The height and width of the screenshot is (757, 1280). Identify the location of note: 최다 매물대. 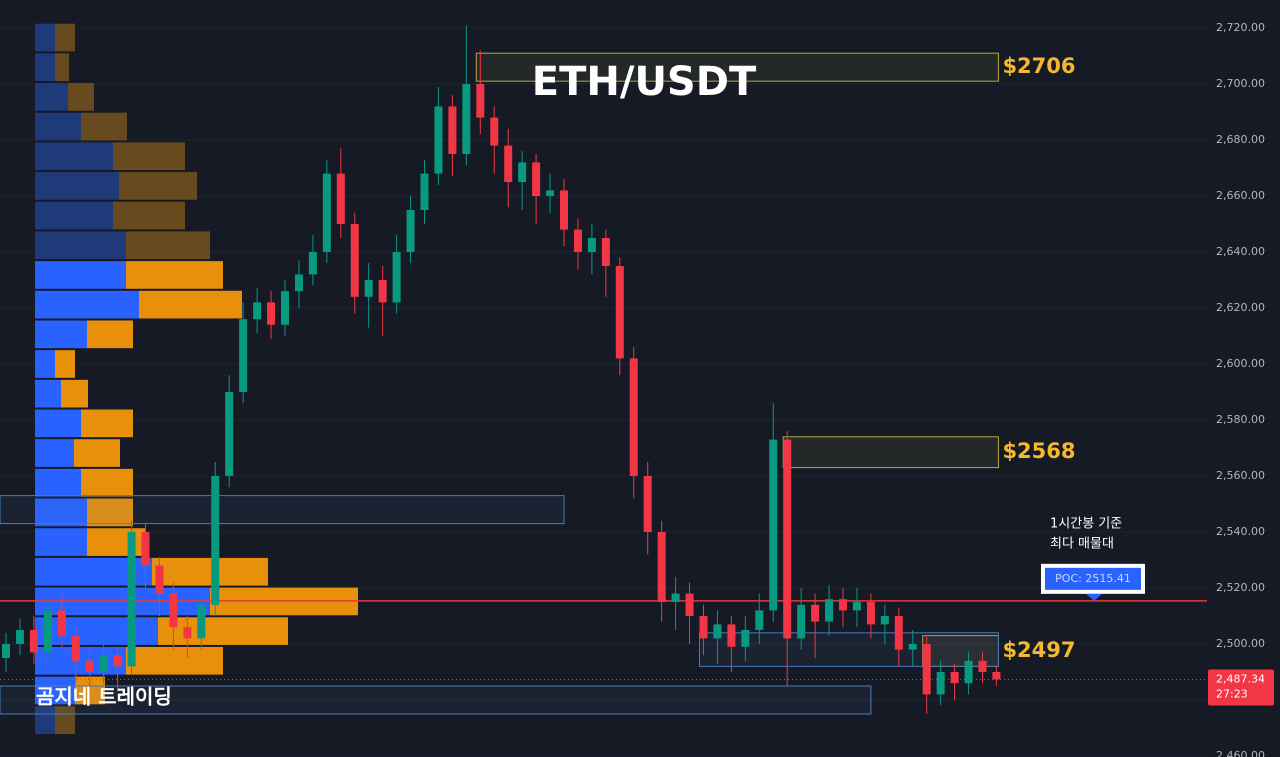
(1082, 544).